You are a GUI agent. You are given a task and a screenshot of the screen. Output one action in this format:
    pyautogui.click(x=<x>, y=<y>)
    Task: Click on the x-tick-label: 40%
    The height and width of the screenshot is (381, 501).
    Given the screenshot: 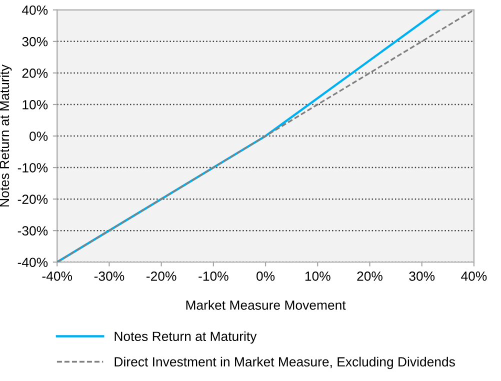 What is the action you would take?
    pyautogui.click(x=474, y=276)
    